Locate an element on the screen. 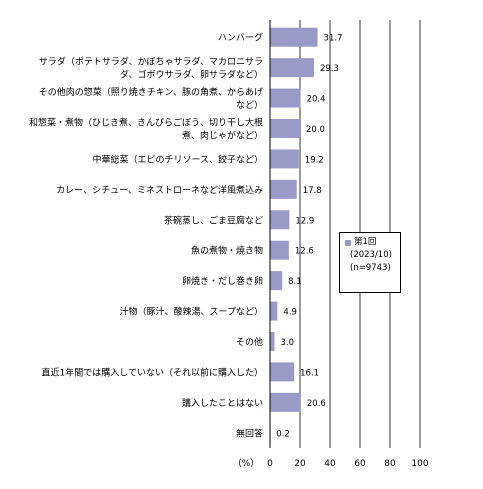 The height and width of the screenshot is (489, 483). legend: 第1回 (2023/10) (n=9743) is located at coordinates (370, 262).